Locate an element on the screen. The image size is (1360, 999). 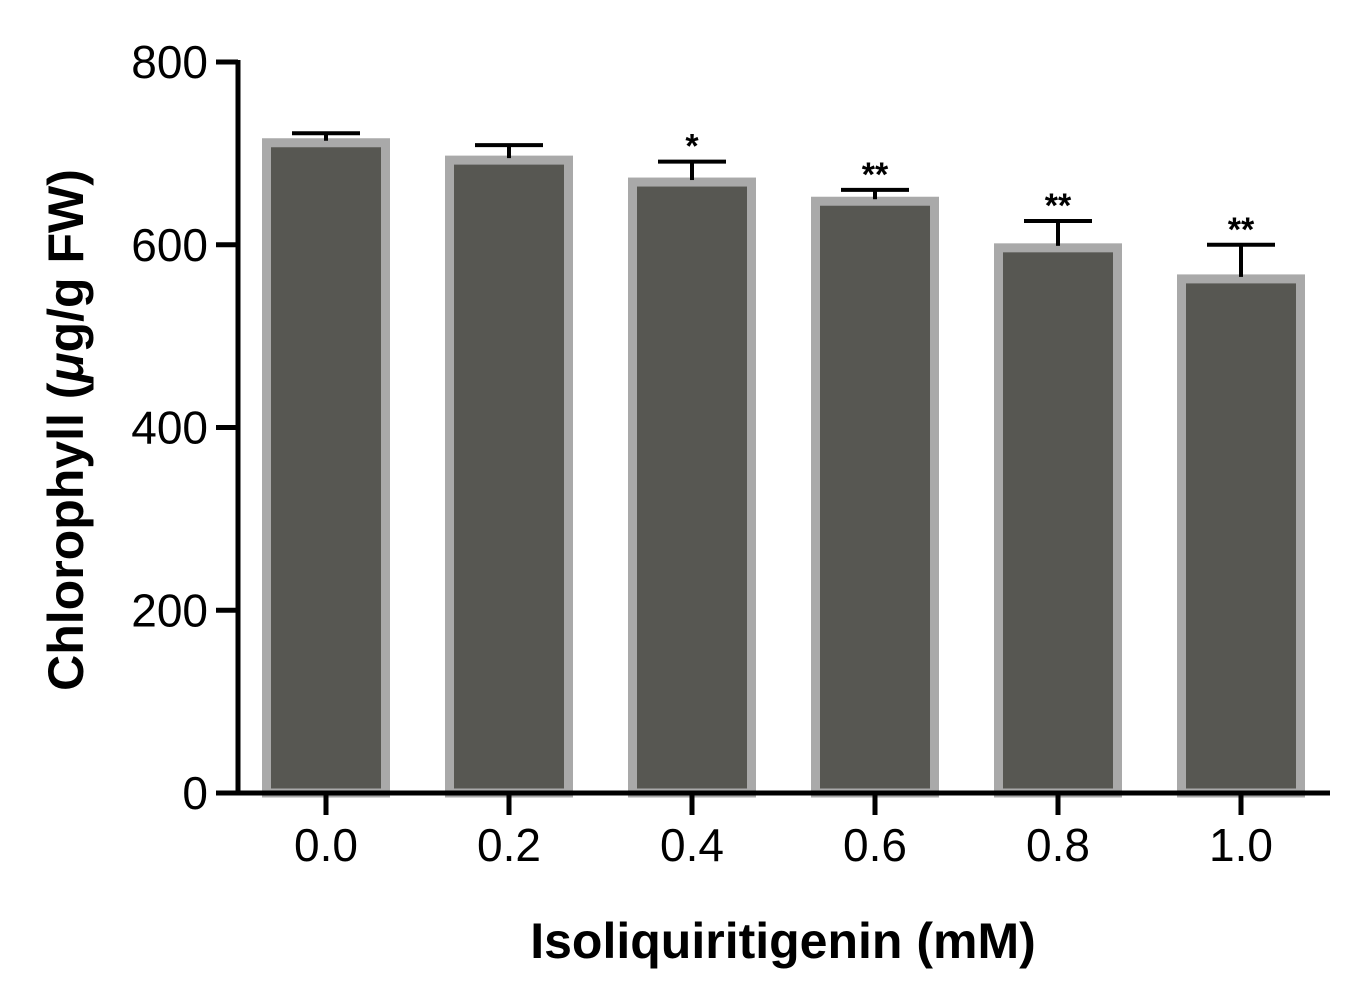
significance-group: ******* is located at coordinates (970, 188).